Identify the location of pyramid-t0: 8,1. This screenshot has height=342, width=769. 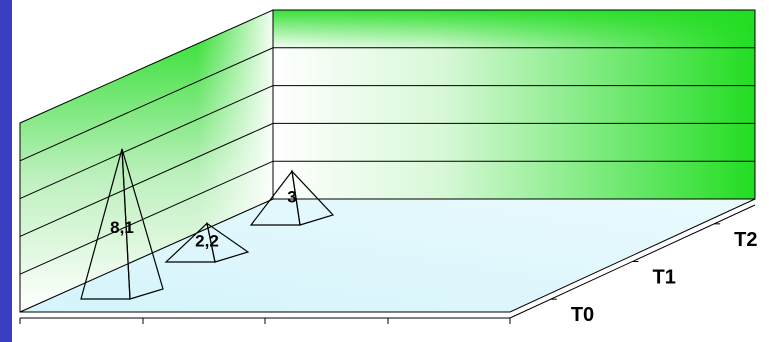
(122, 224).